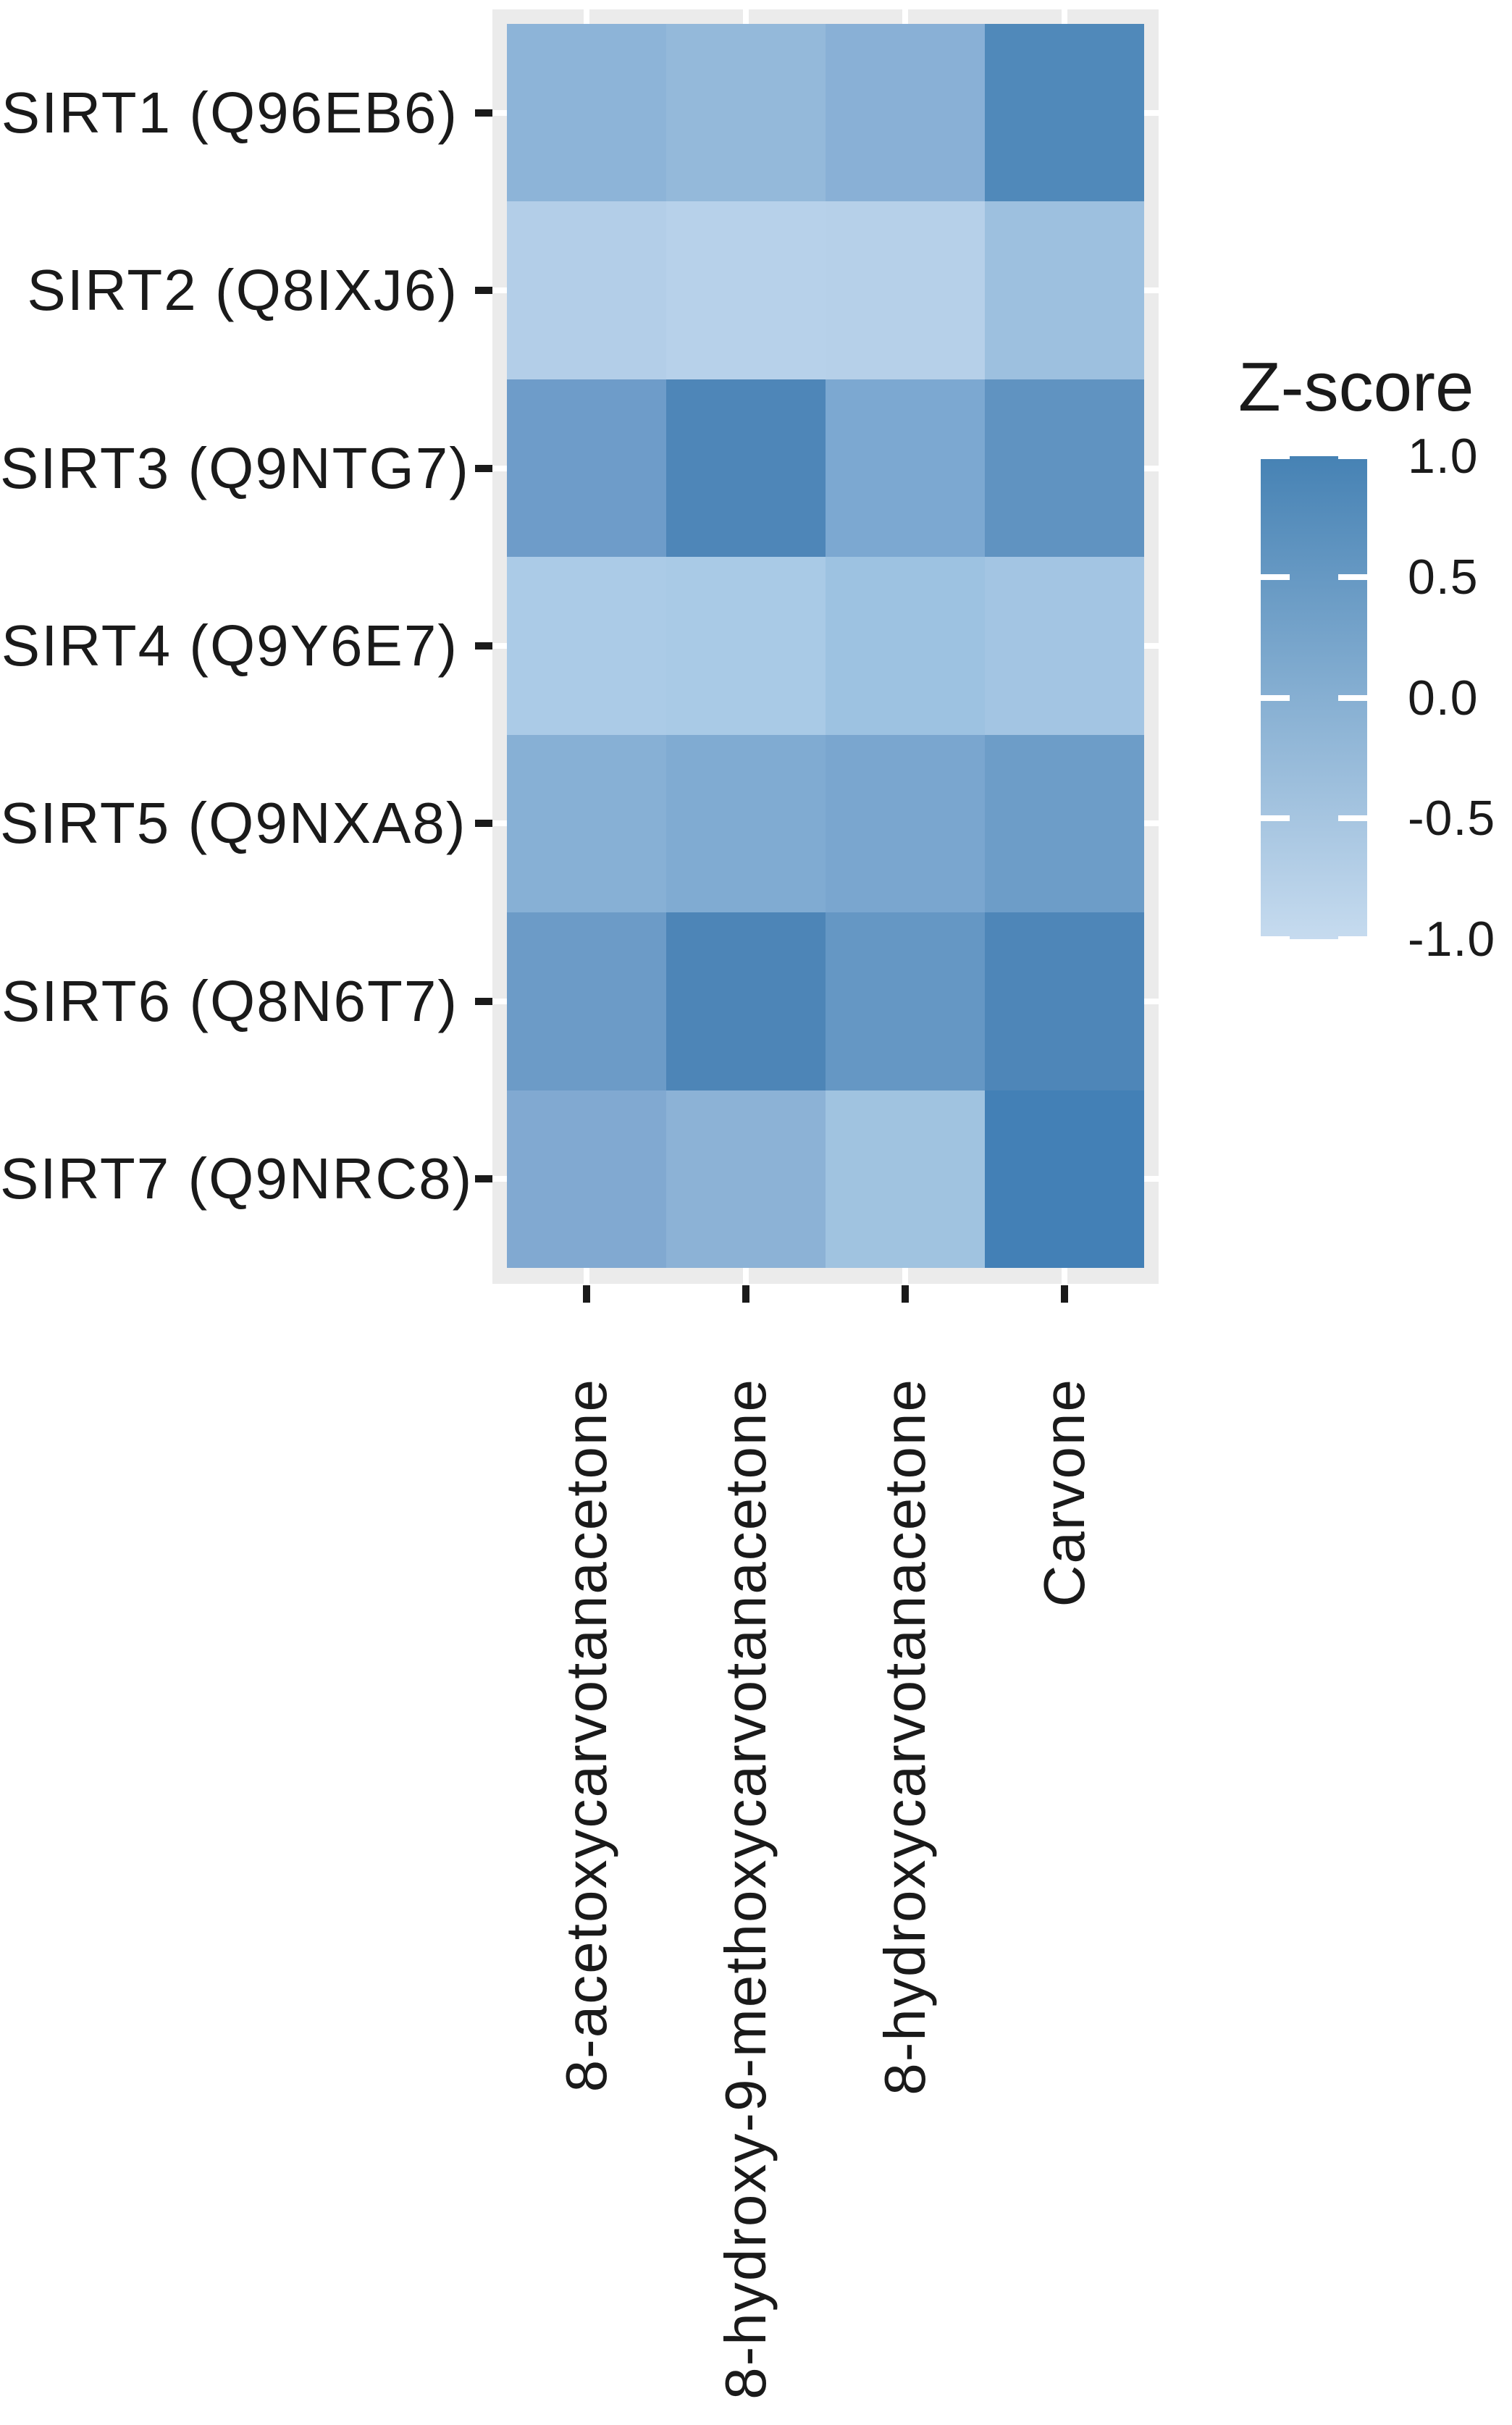 The image size is (1512, 2425). Describe the element at coordinates (1443, 698) in the screenshot. I see `legend-tick-label: 0.0` at that location.